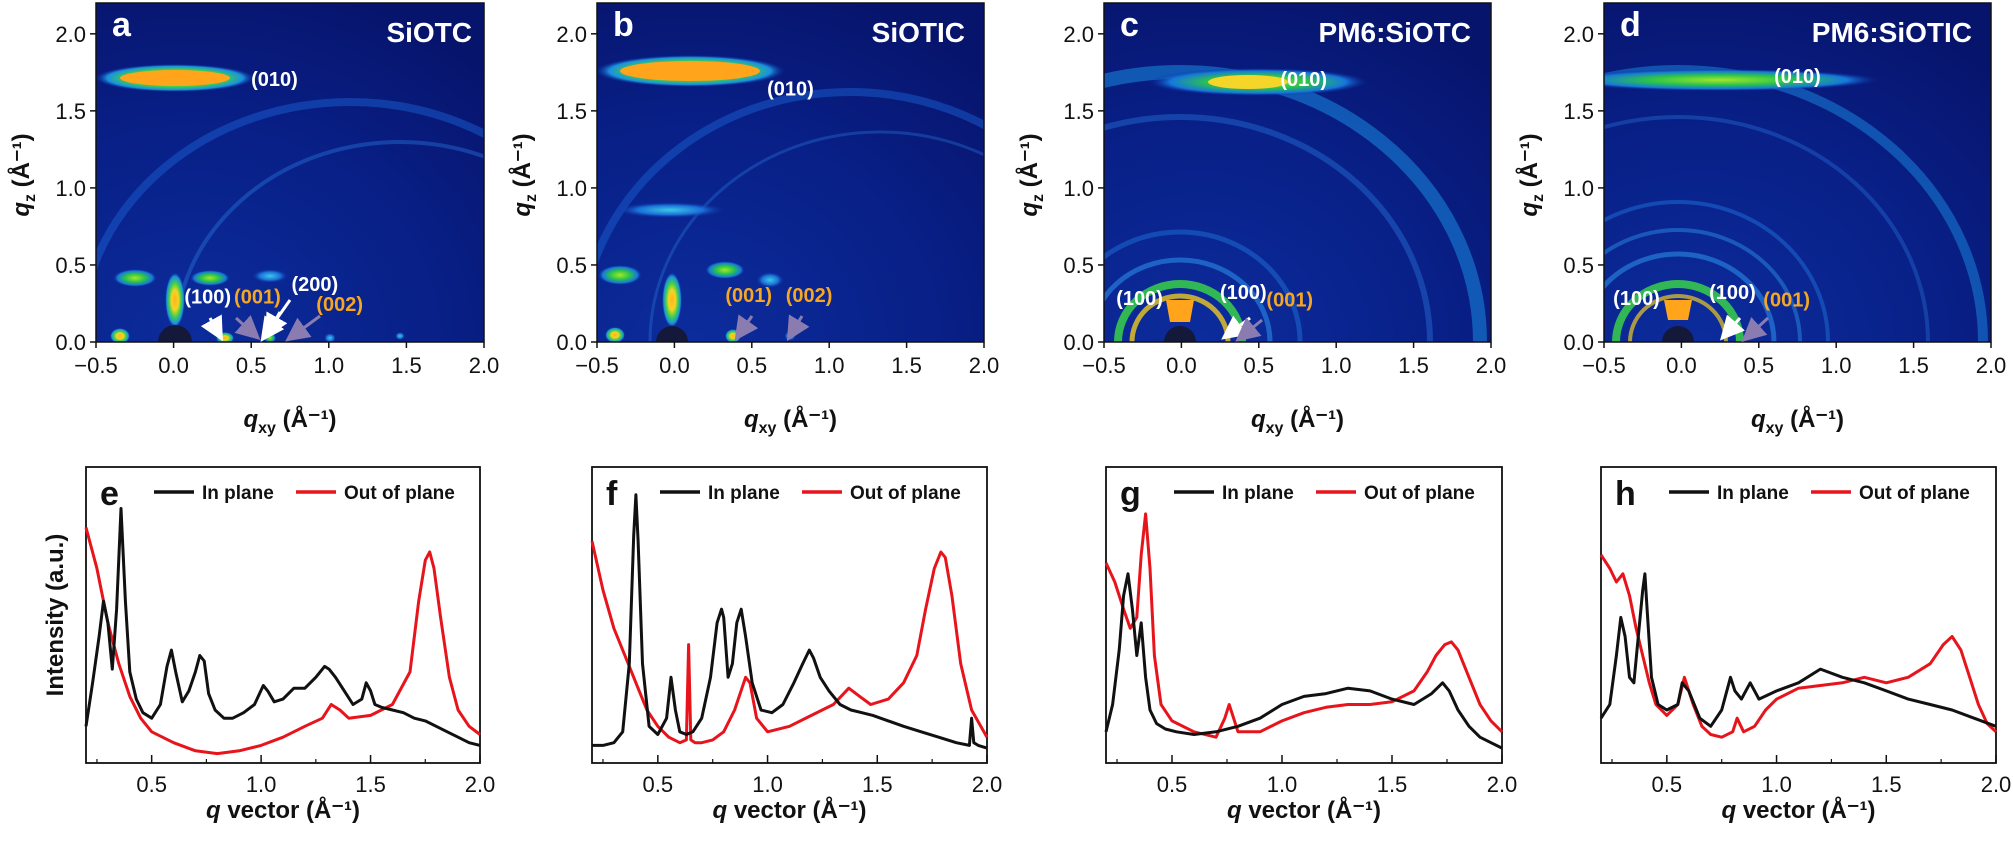 The image size is (2013, 843). Describe the element at coordinates (1395, 32) in the screenshot. I see `panel-title: PM6:SiOTC` at that location.